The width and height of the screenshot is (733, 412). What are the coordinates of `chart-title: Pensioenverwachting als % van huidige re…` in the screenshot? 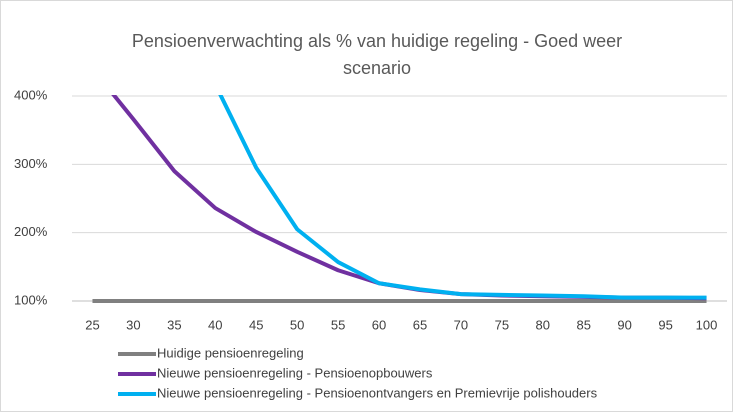 It's located at (377, 54).